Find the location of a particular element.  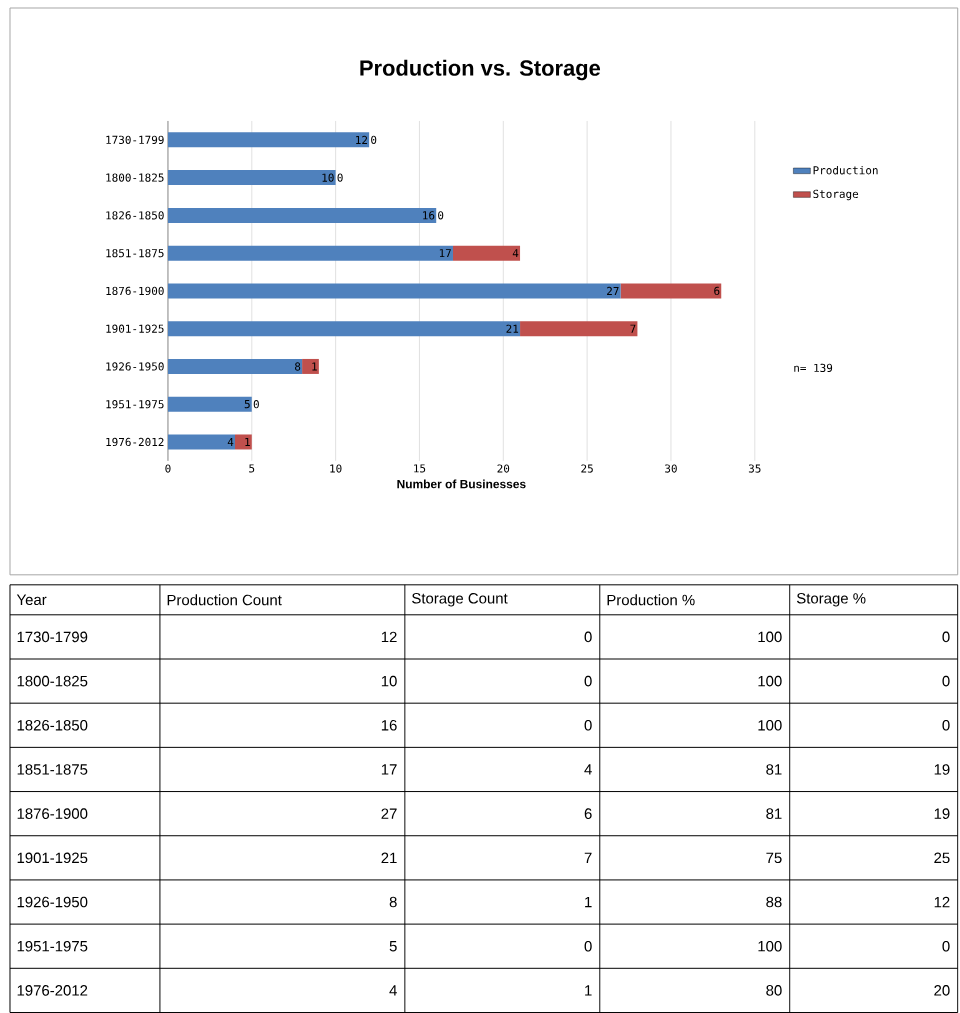

legend-label: Production is located at coordinates (845, 170).